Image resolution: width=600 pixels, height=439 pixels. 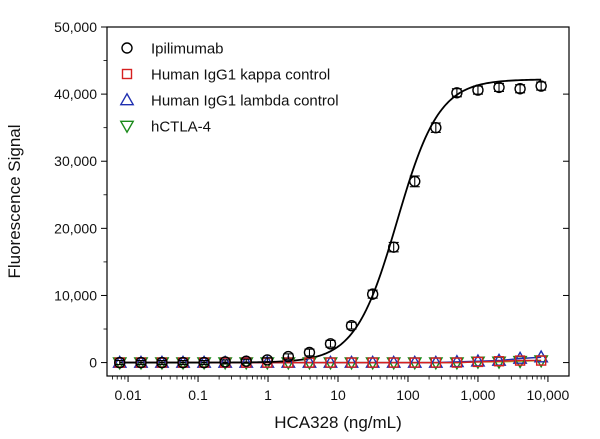 I want to click on legend-marker-triangle-up, so click(x=127, y=99).